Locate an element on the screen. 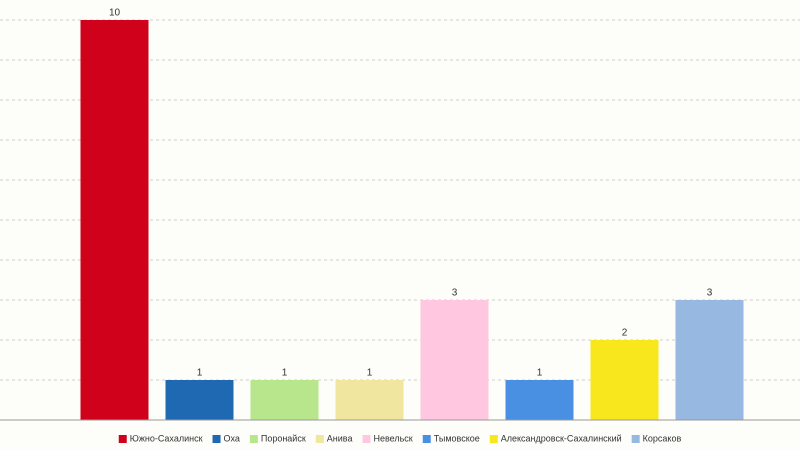 The image size is (800, 450). legend-label: Поронайск is located at coordinates (283, 438).